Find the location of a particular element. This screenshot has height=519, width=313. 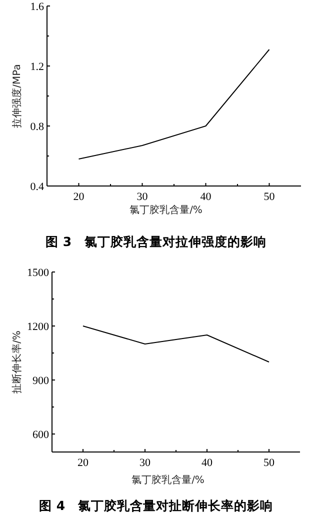

y-tick-label: 1500 is located at coordinates (38, 273).